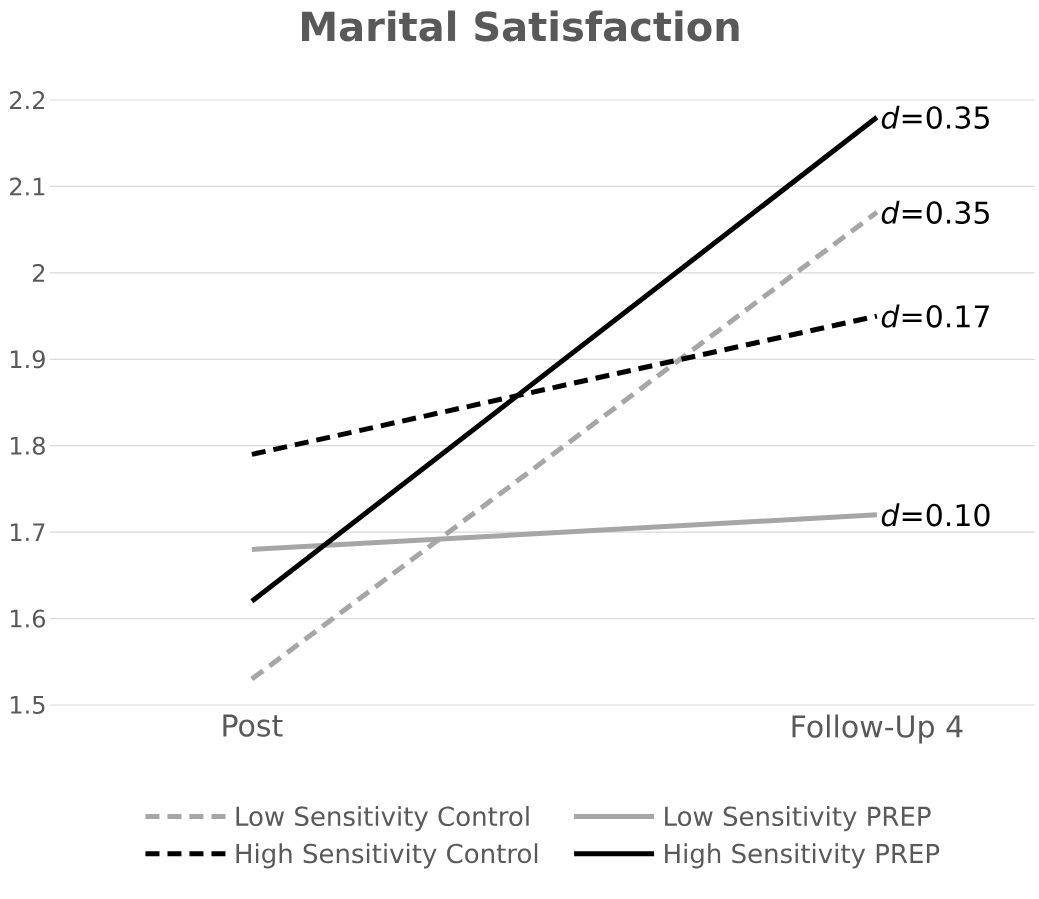 The height and width of the screenshot is (899, 1039). What do you see at coordinates (253, 725) in the screenshot?
I see `x-tick-label: Post` at bounding box center [253, 725].